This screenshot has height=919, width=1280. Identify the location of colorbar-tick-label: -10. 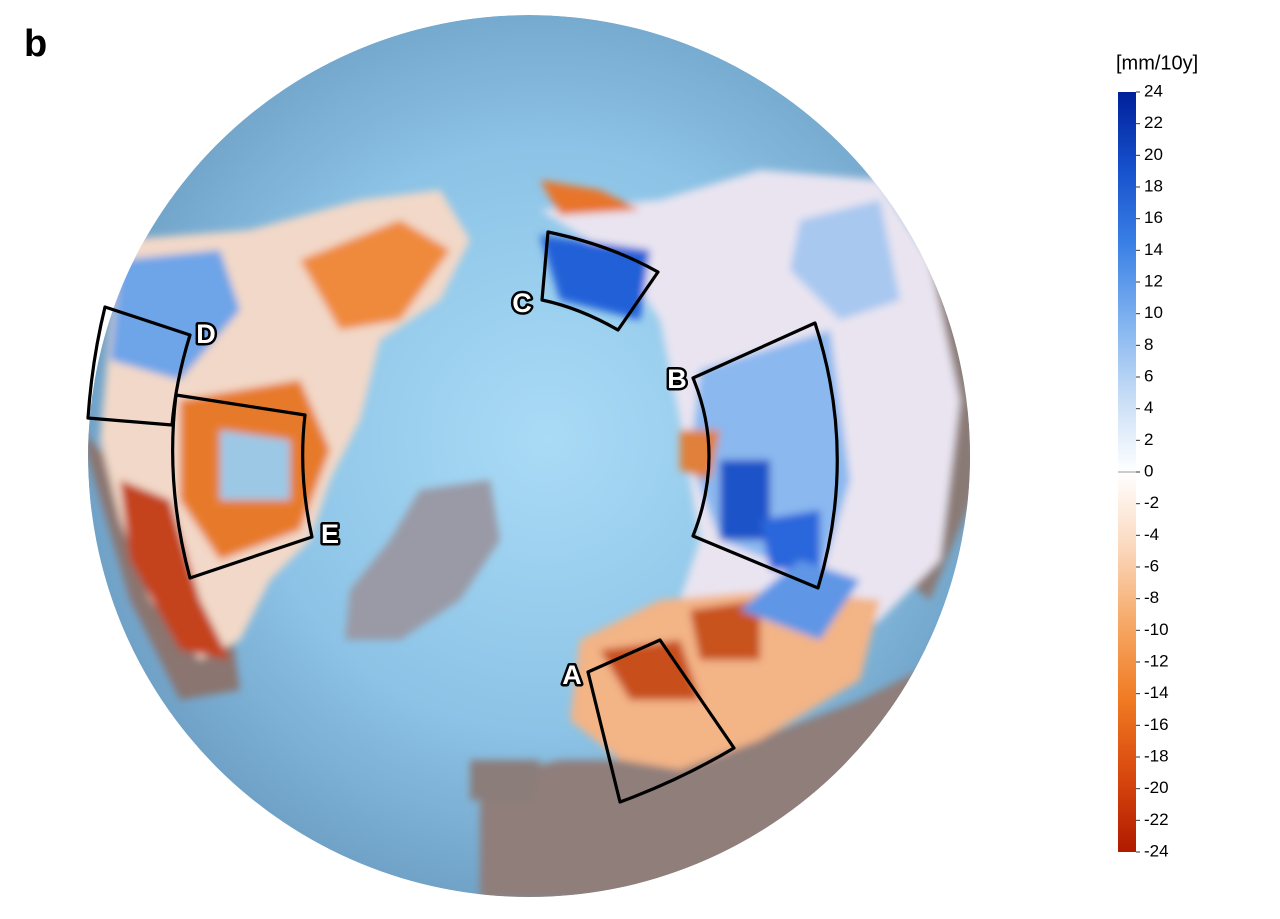
(1156, 629).